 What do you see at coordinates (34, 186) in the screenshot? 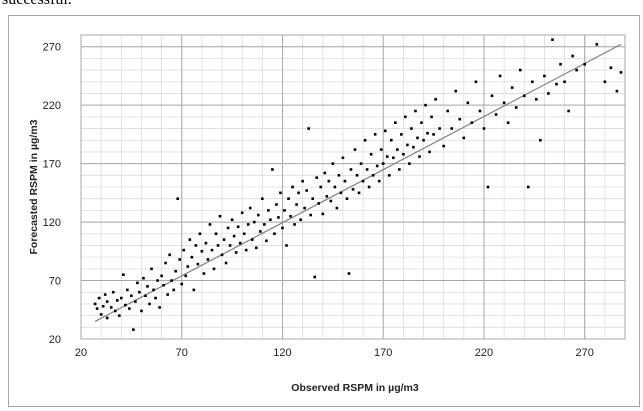
I see `y-axis-title: Forecasted RSPM in µg/m3` at bounding box center [34, 186].